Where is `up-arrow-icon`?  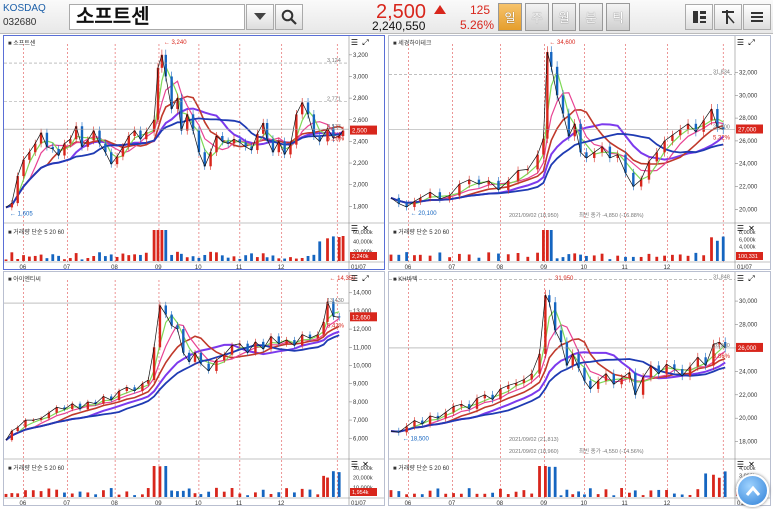 up-arrow-icon is located at coordinates (440, 9).